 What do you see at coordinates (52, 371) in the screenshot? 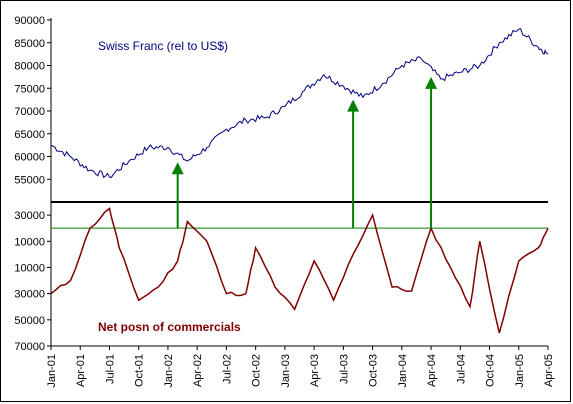
I see `x-tick-label: Jan-01` at bounding box center [52, 371].